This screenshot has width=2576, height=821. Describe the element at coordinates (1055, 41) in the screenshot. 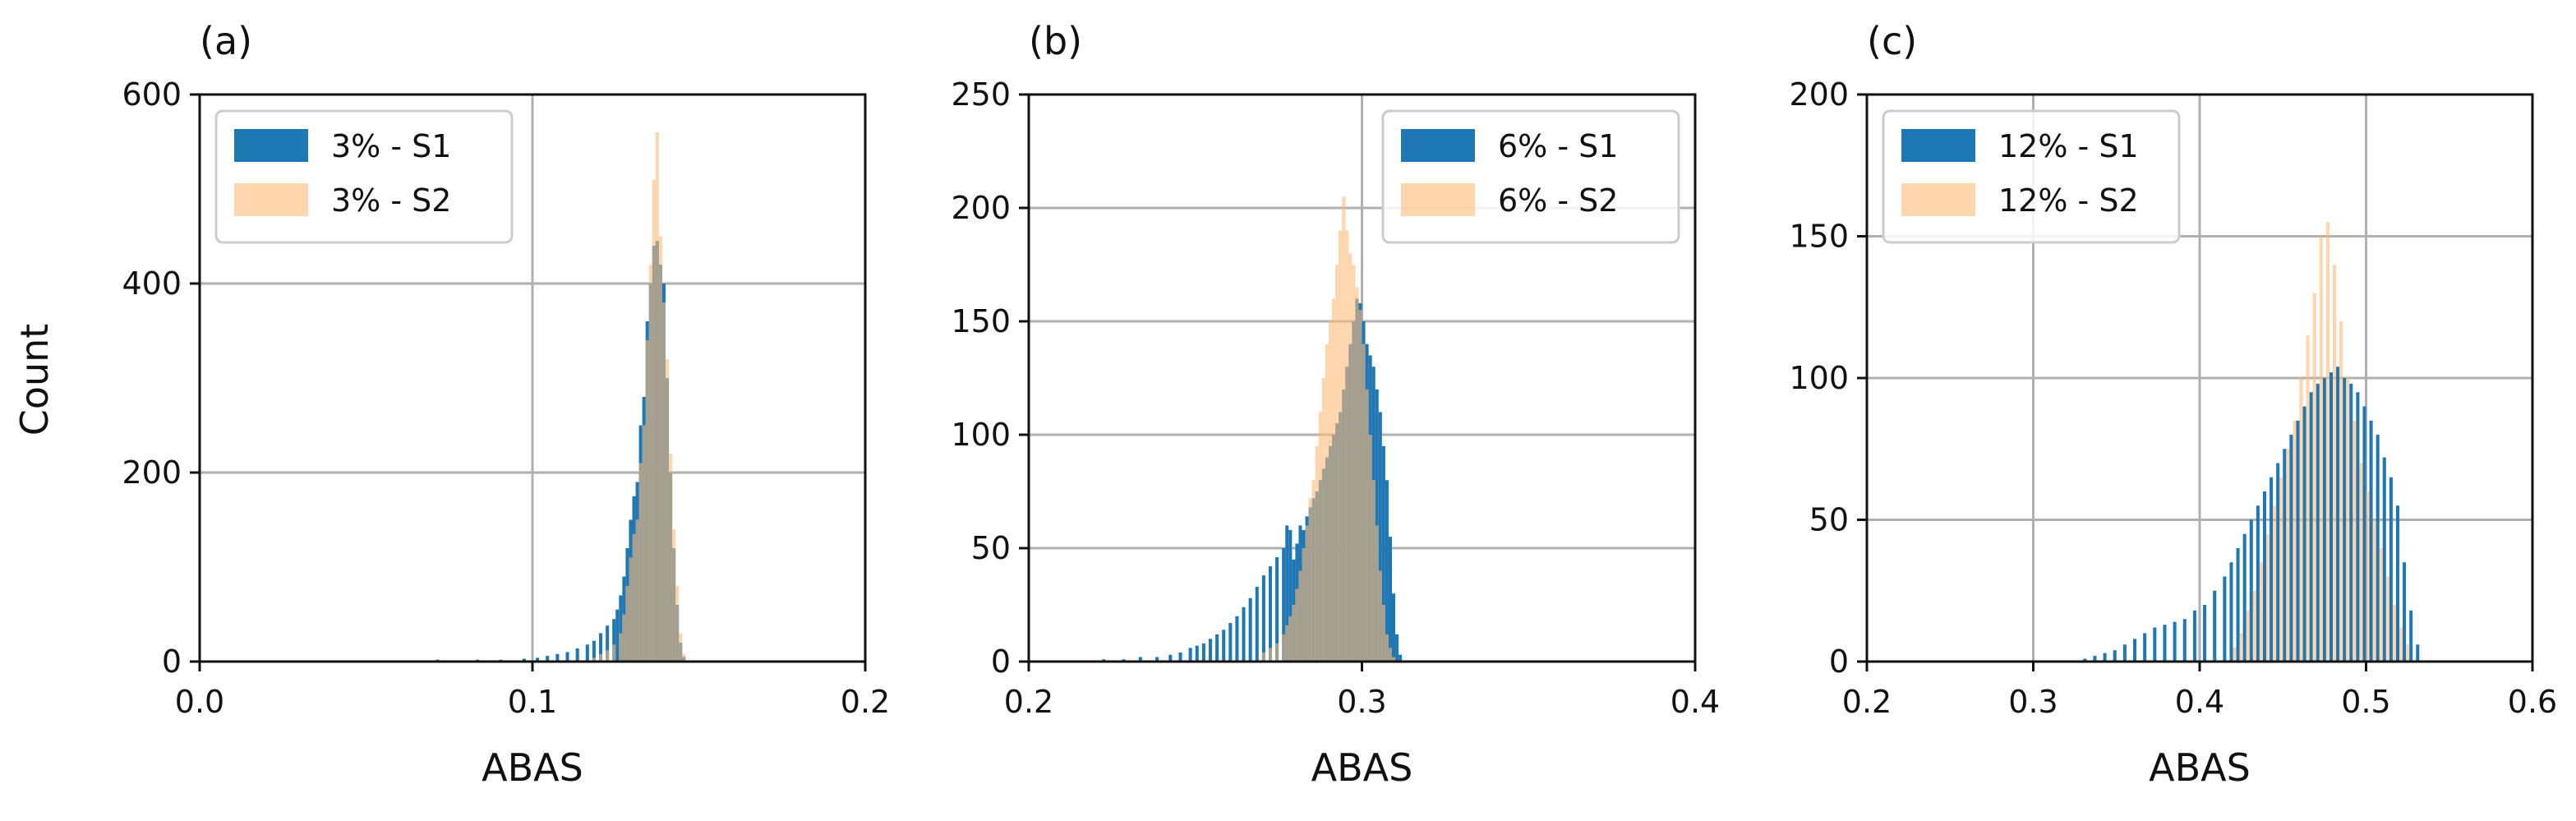

I see `panel-label: (b)` at that location.